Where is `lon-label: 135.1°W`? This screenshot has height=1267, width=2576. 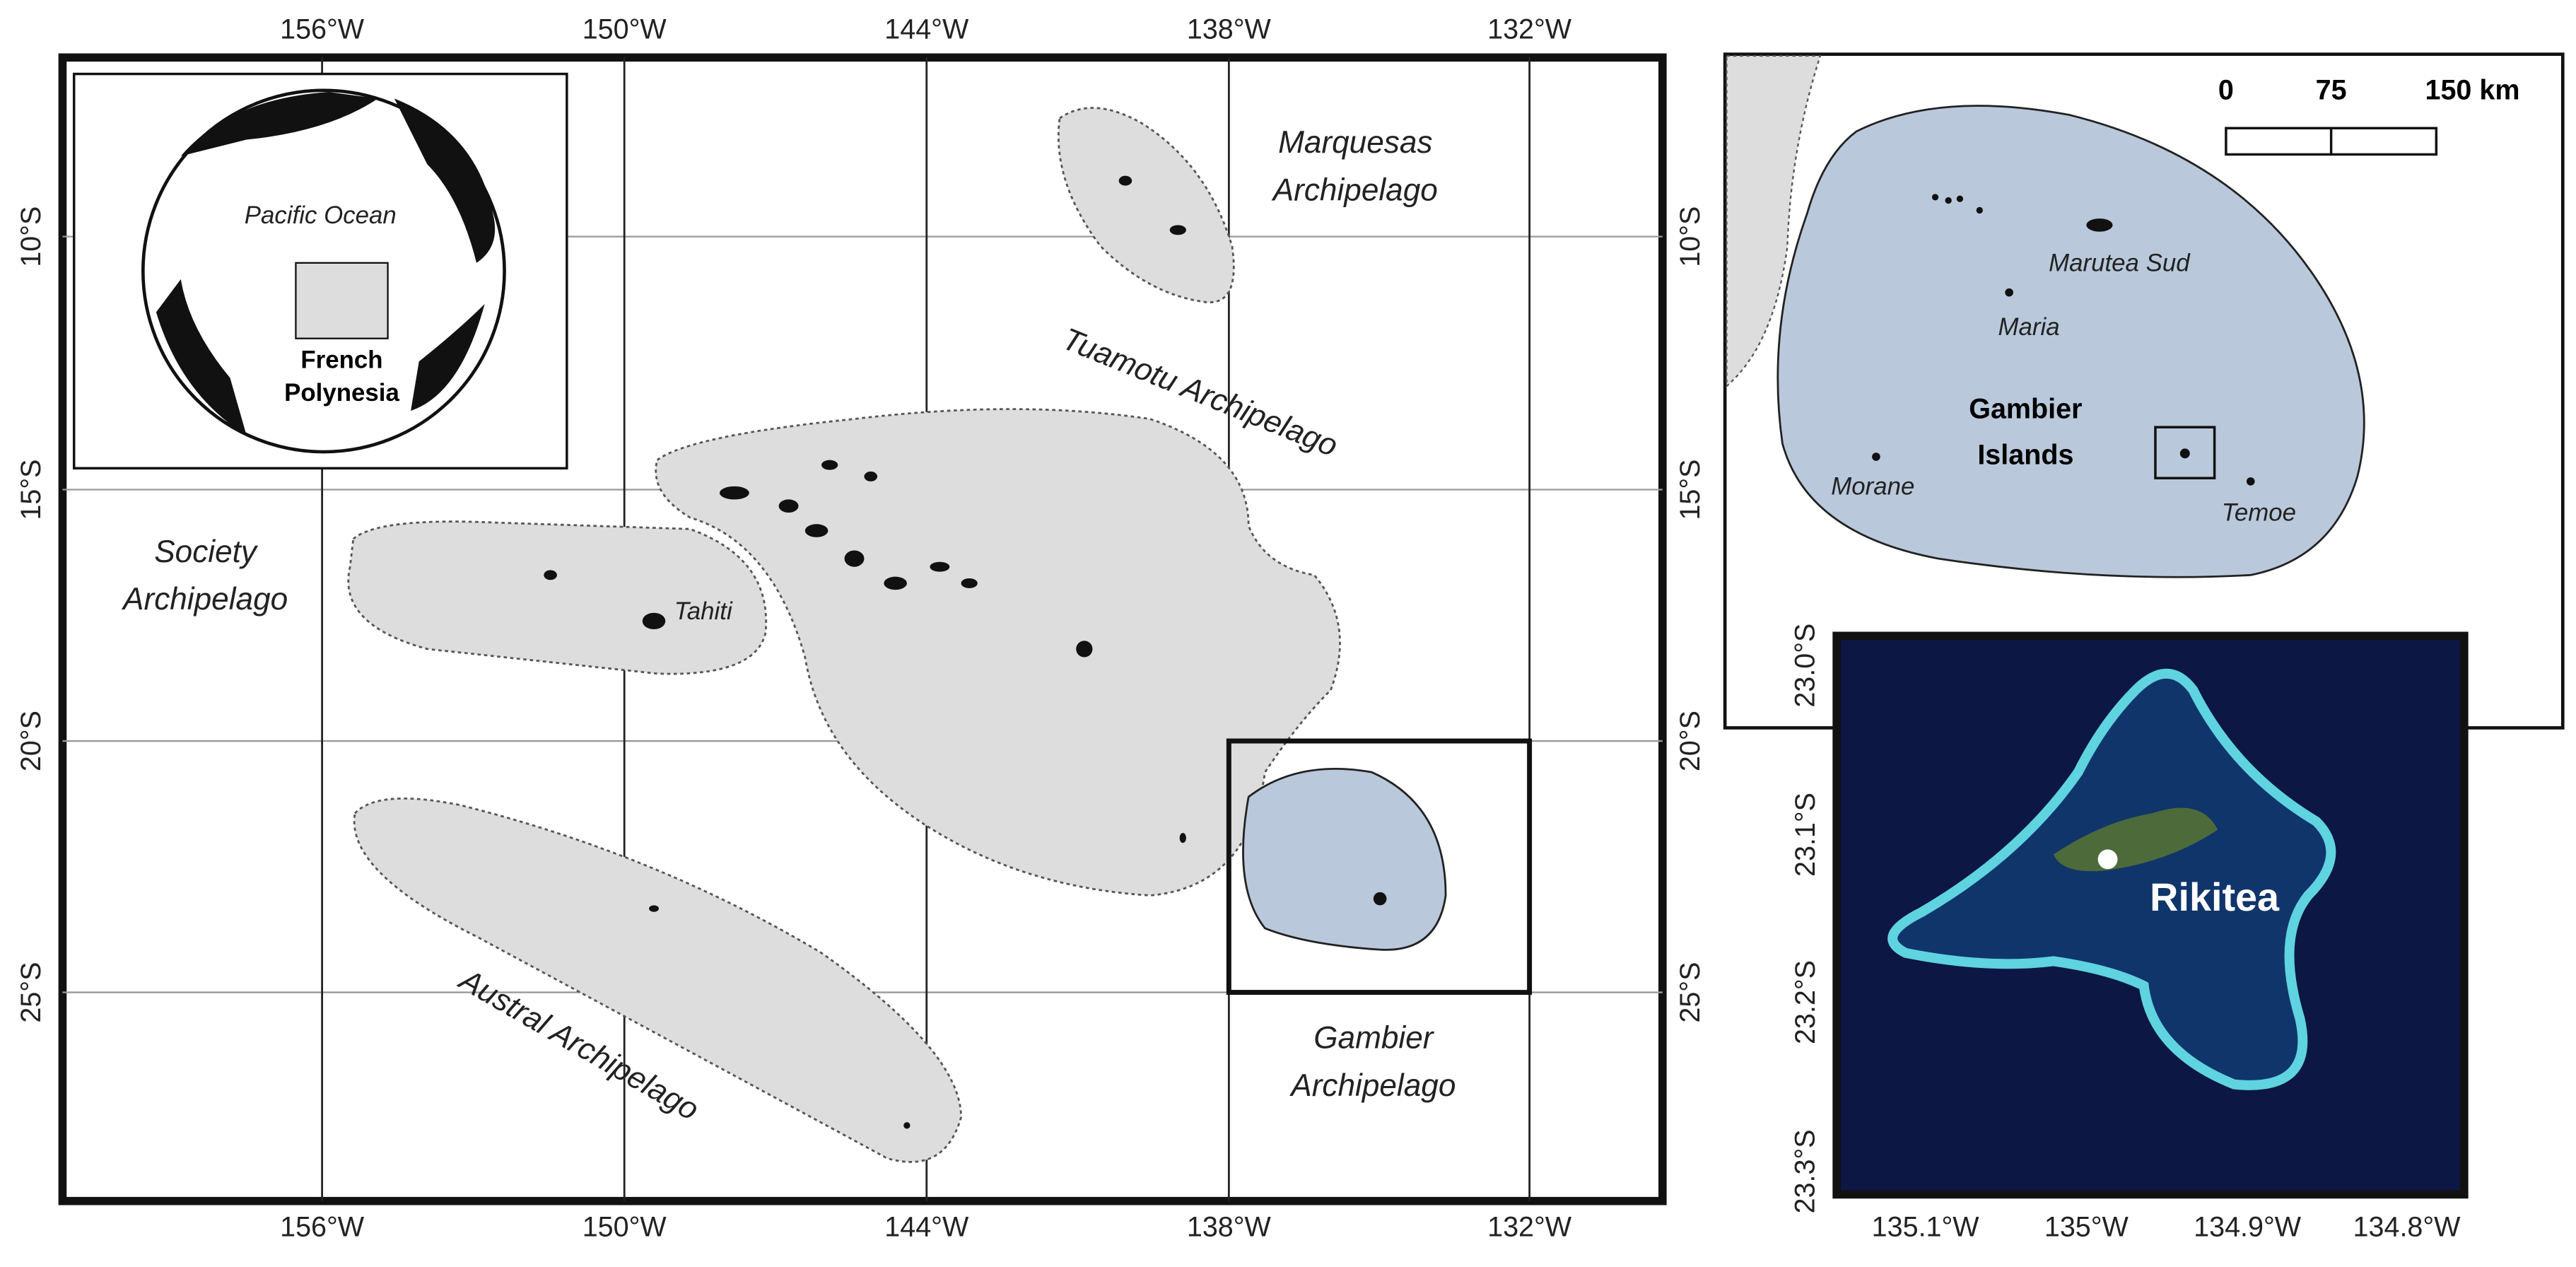 lon-label: 135.1°W is located at coordinates (1926, 1227).